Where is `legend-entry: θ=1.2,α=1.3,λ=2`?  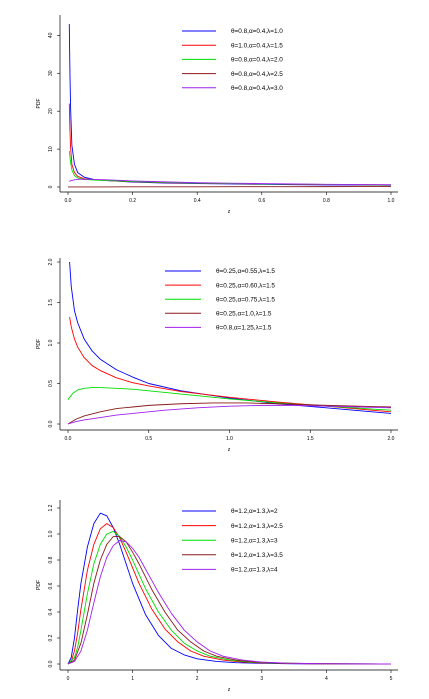
legend-entry: θ=1.2,α=1.3,λ=2 is located at coordinates (254, 511).